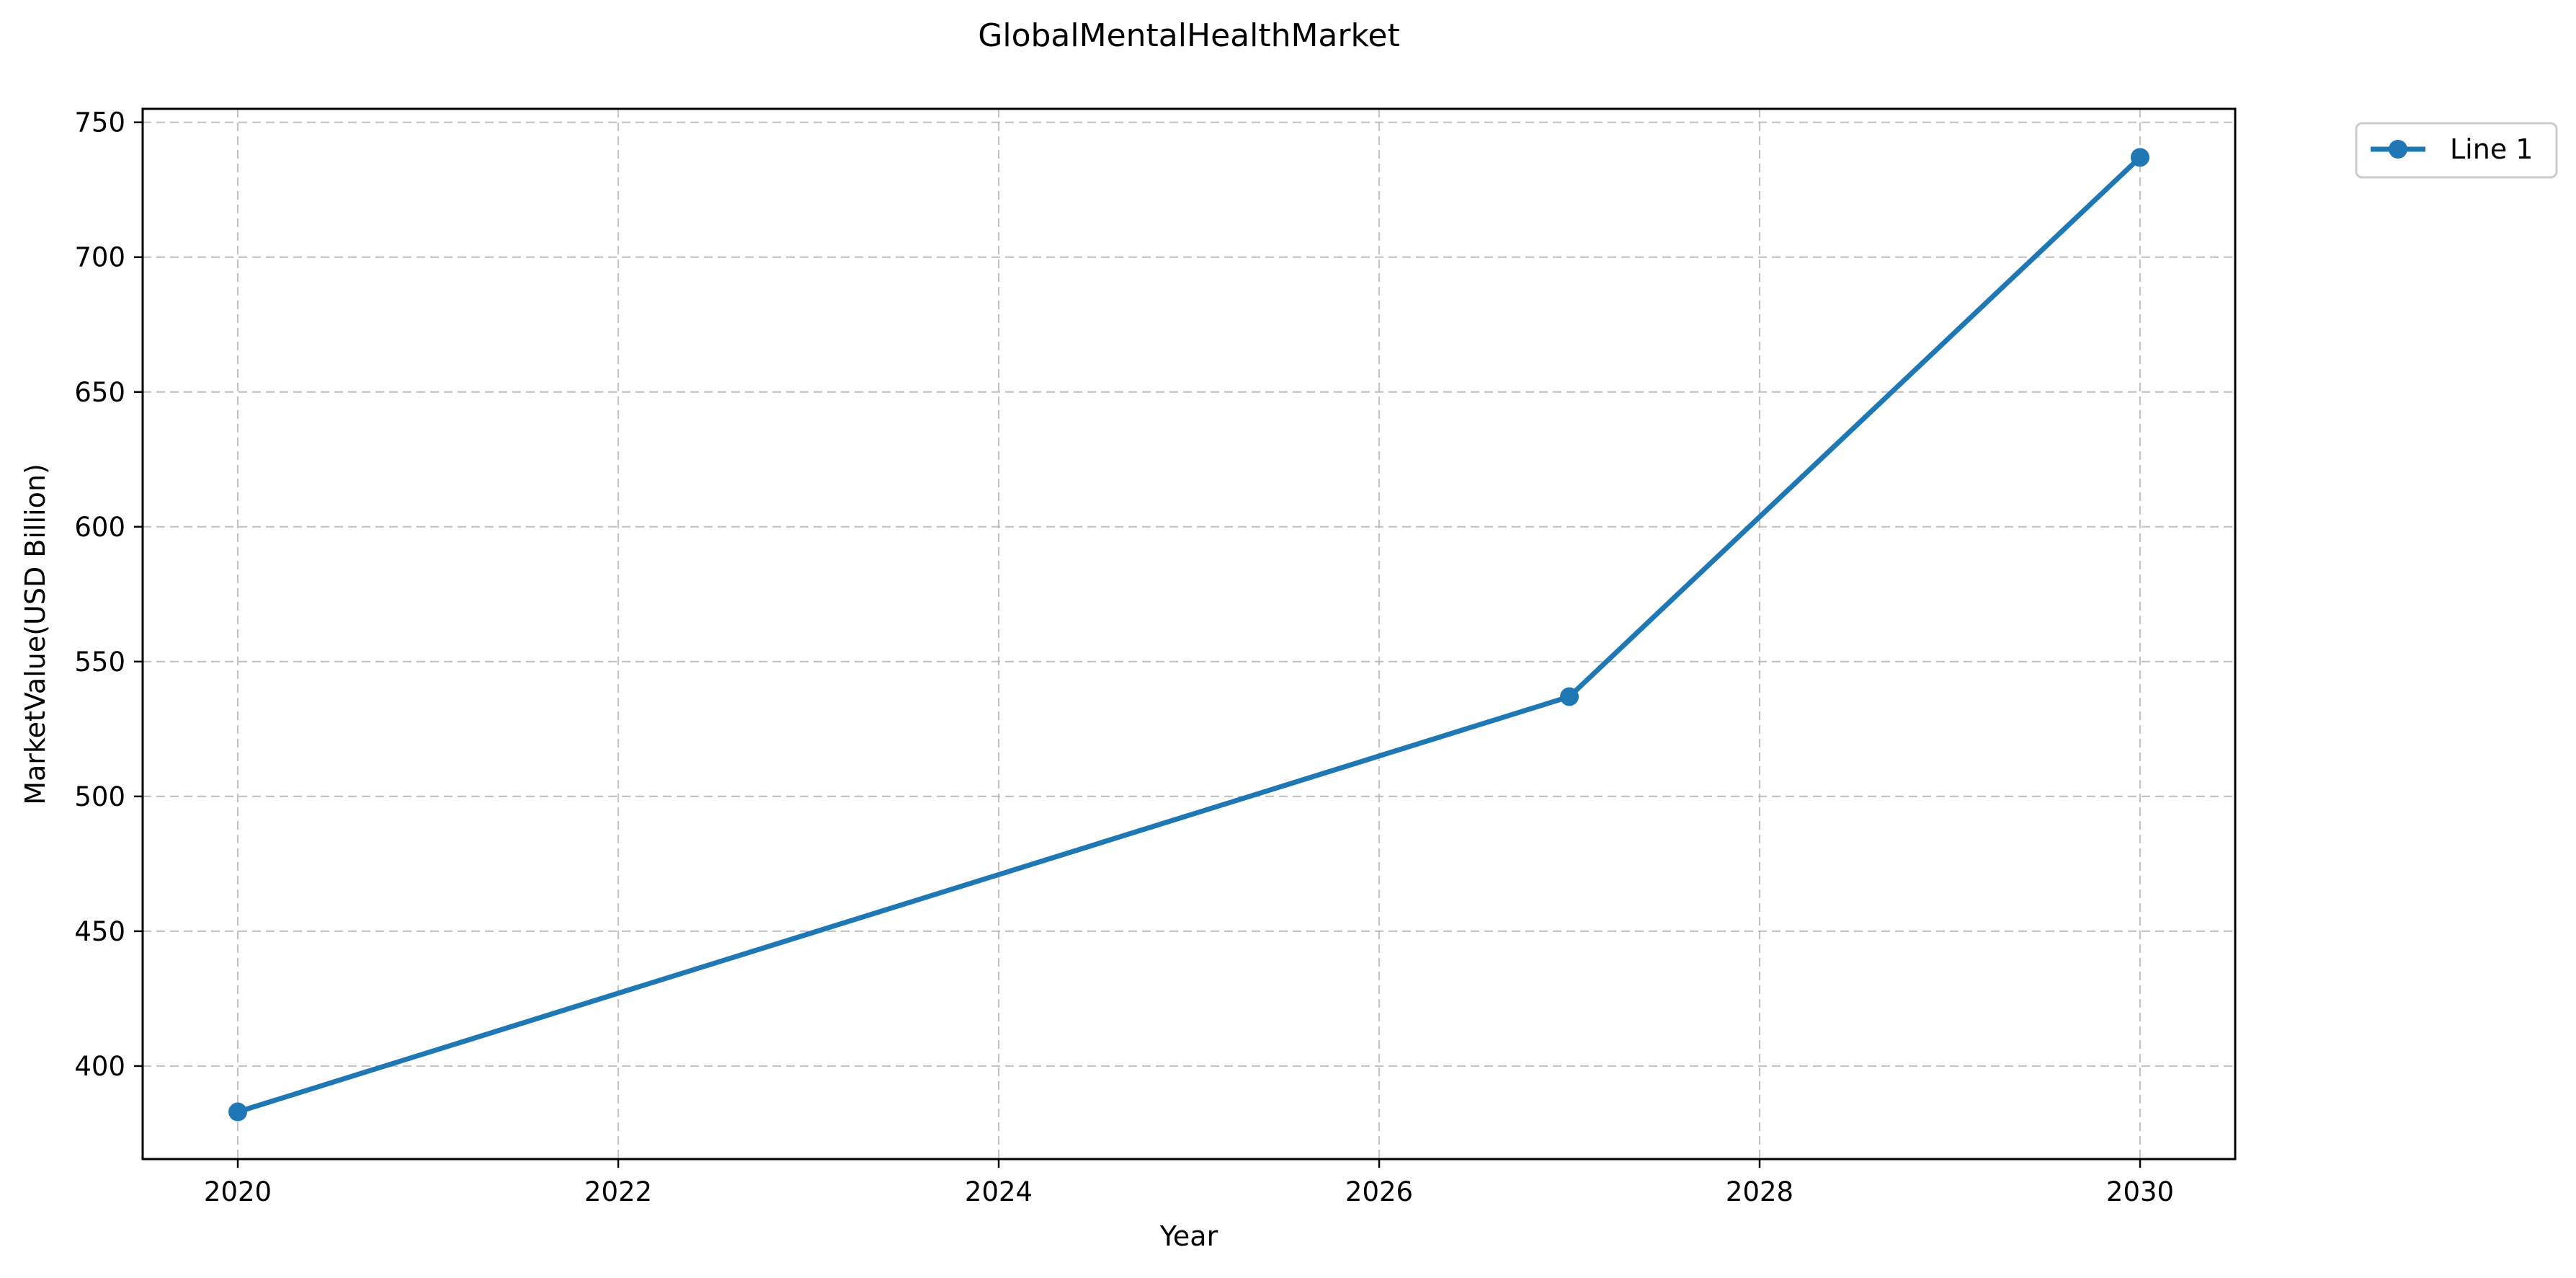  What do you see at coordinates (99, 796) in the screenshot?
I see `y-tick-label: 500` at bounding box center [99, 796].